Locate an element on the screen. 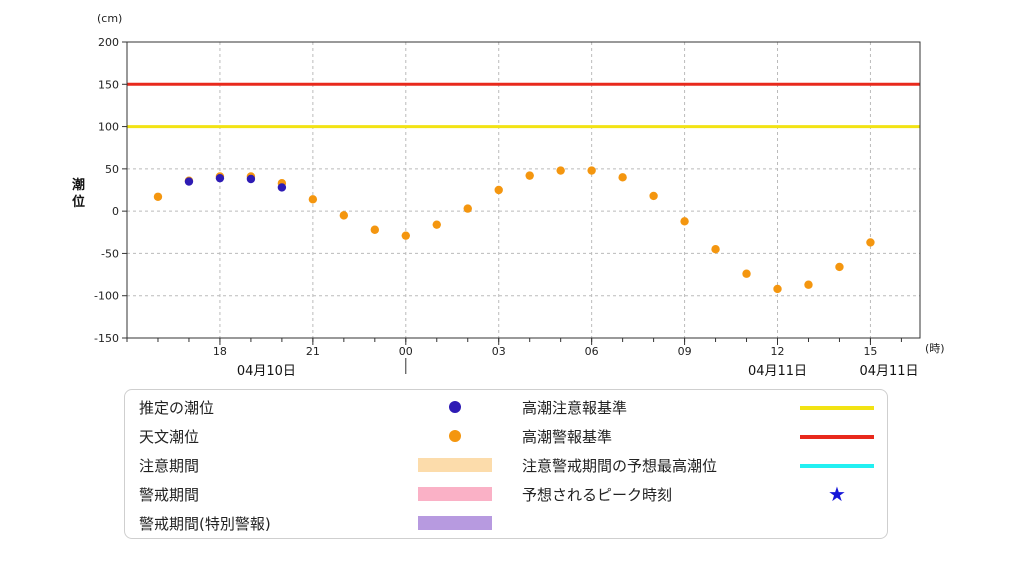 This screenshot has width=1024, height=567. legend-item: 天文潮位 is located at coordinates (319, 436).